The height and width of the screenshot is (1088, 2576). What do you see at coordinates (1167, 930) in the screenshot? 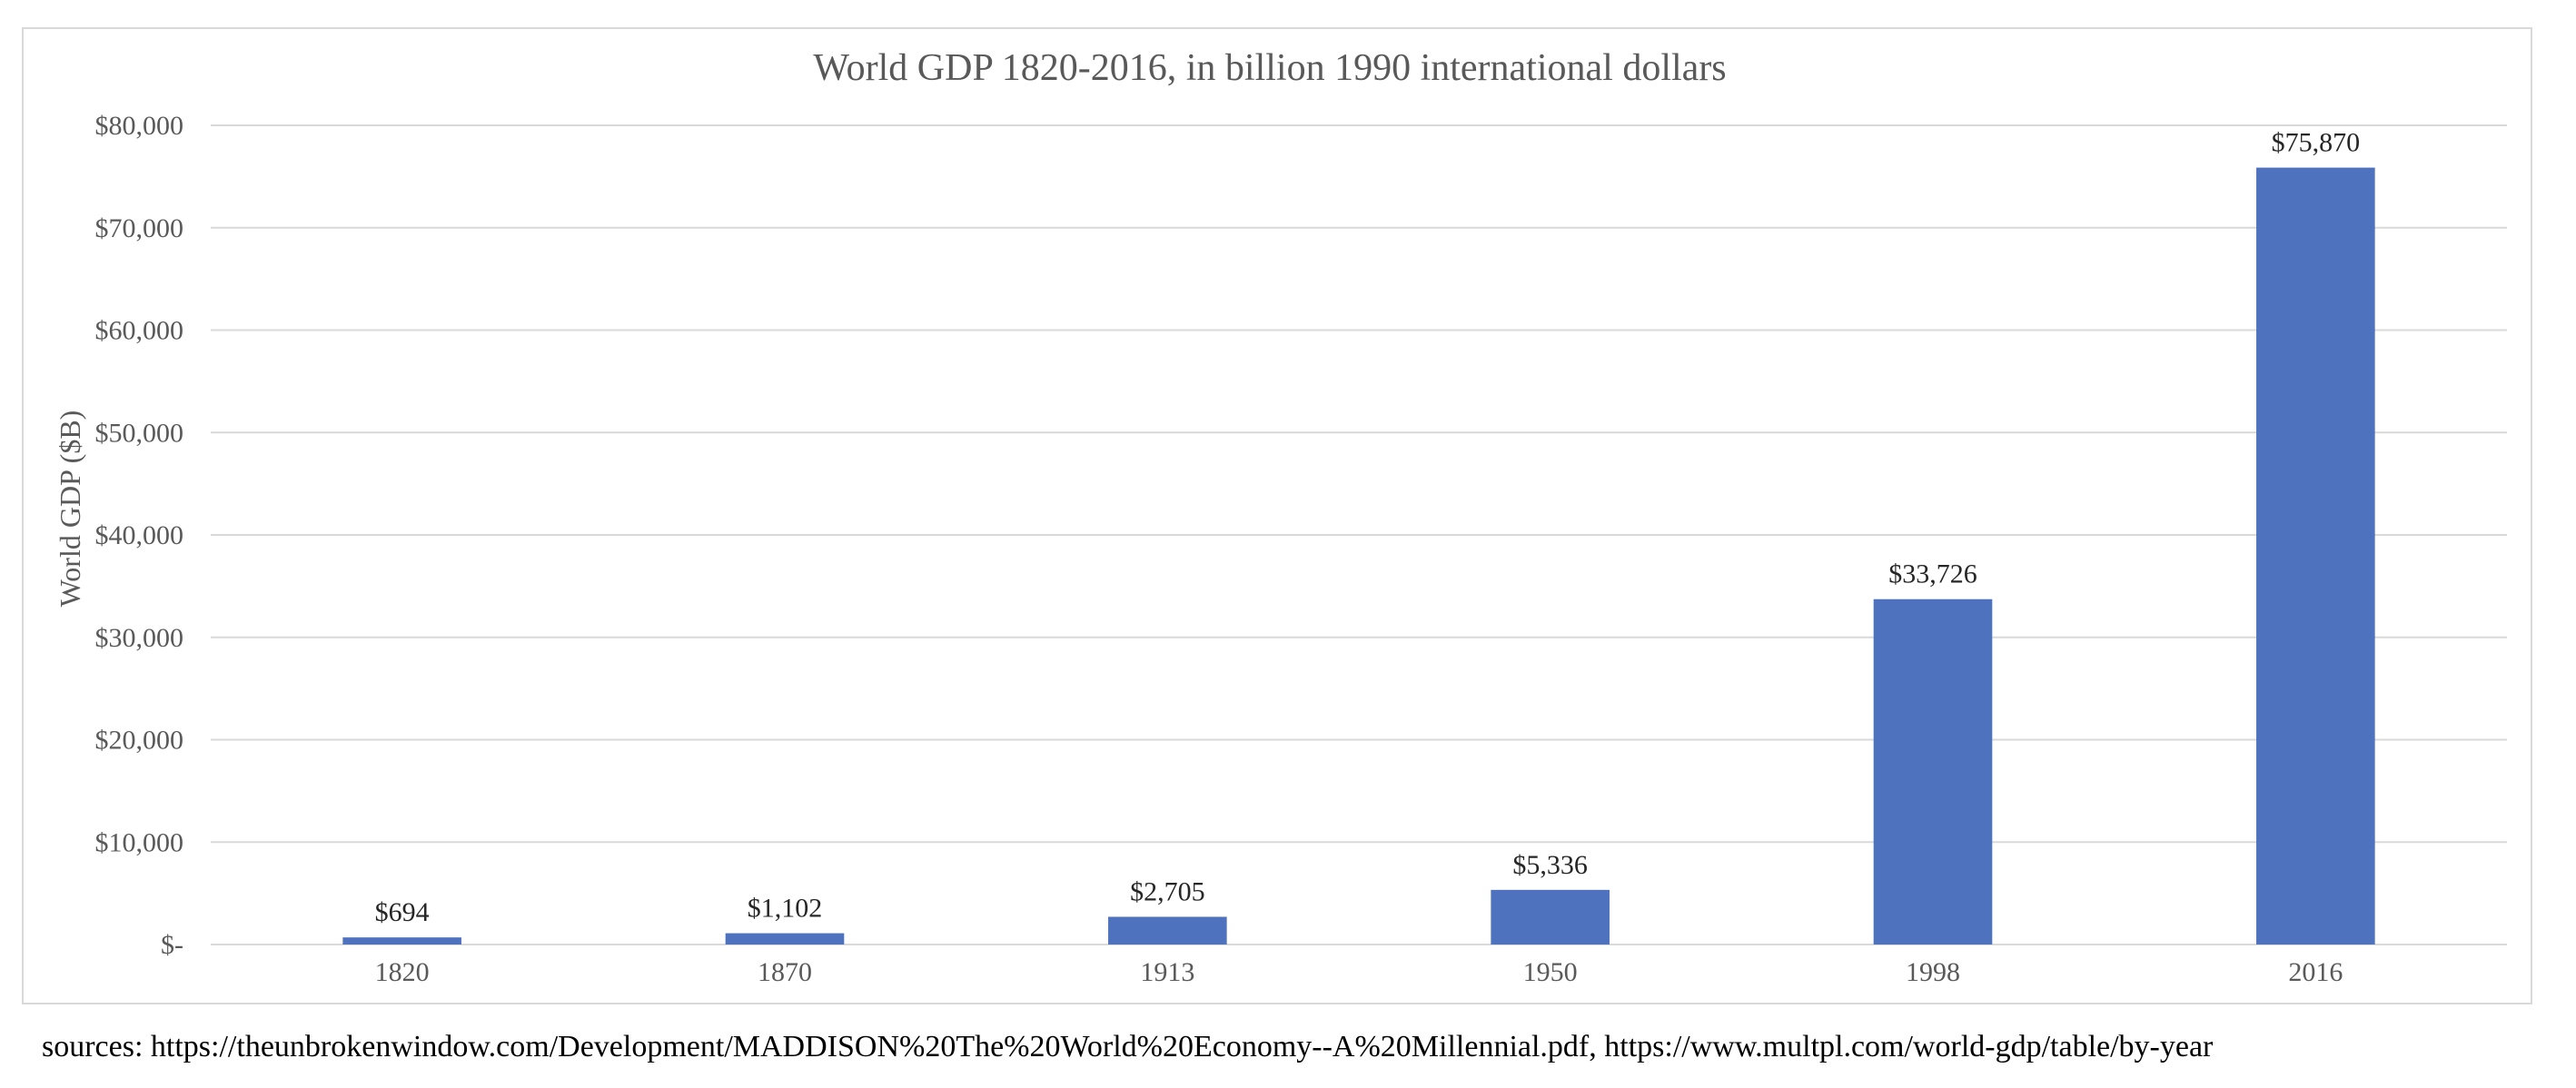
I see `bar-1913` at bounding box center [1167, 930].